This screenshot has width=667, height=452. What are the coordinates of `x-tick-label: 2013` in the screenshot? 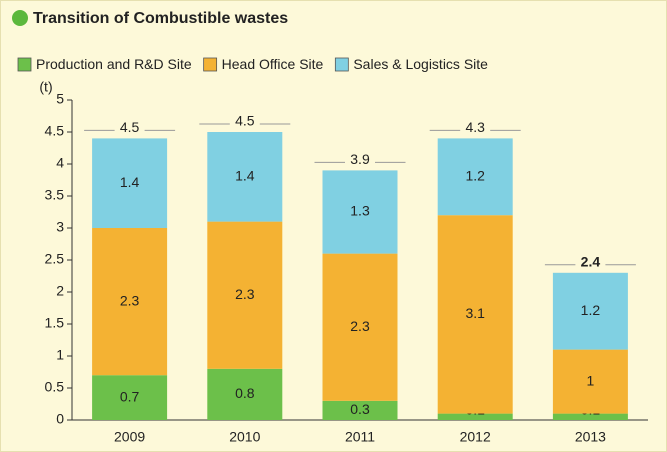 It's located at (590, 437).